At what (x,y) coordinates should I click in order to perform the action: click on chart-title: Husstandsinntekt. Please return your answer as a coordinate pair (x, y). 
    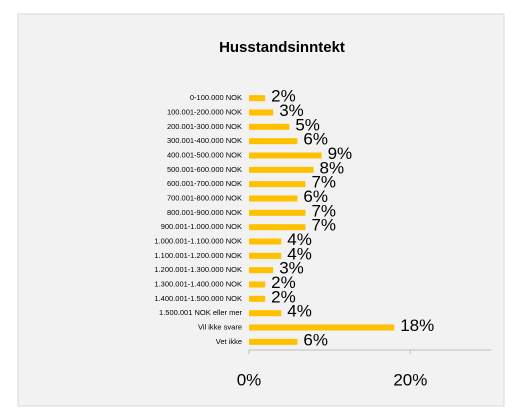
    Looking at the image, I should click on (282, 47).